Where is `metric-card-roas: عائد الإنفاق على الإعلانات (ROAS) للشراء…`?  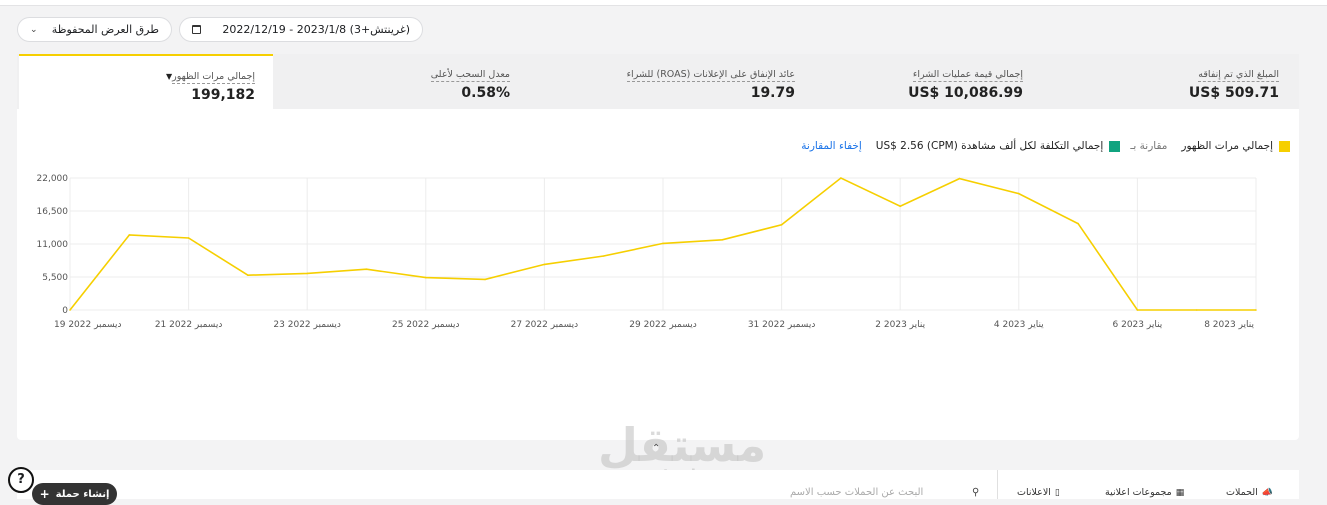
metric-card-roas: عائد الإنفاق على الإعلانات (ROAS) للشراء… is located at coordinates (710, 81).